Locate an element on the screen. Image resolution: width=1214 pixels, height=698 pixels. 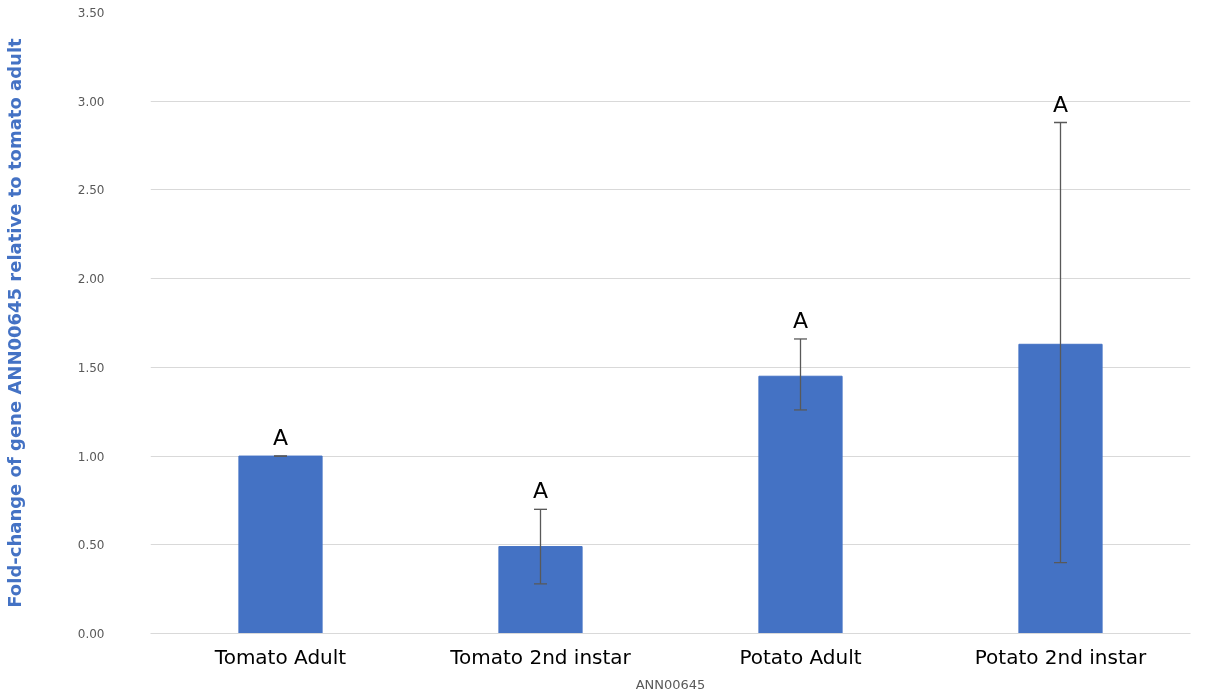
x-tick-label: Tomato Adult is located at coordinates (280, 656).